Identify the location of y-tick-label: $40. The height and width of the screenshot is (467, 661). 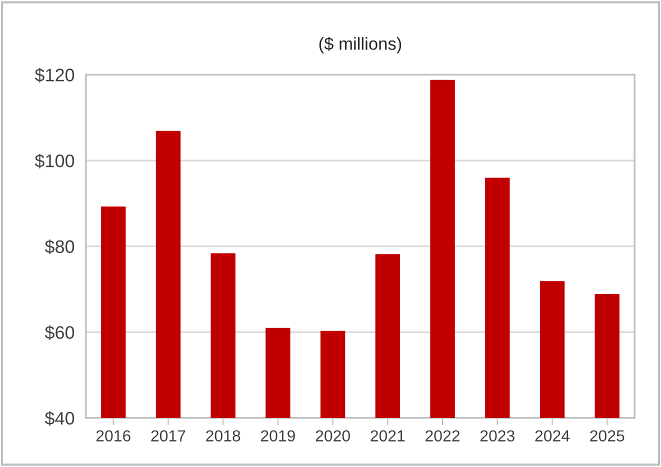
(59, 418).